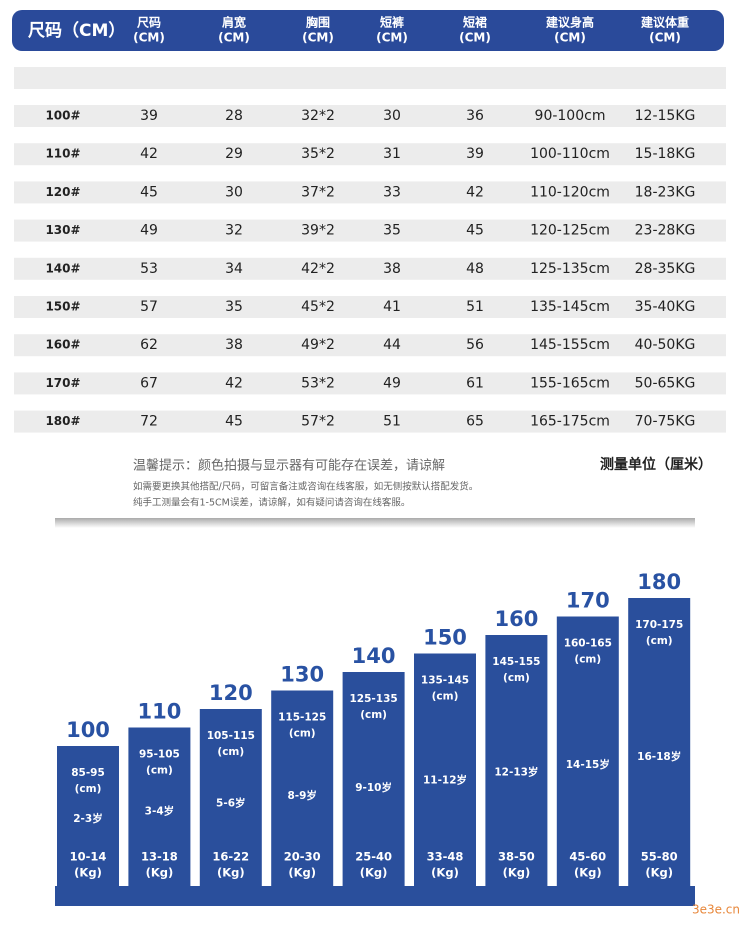 The width and height of the screenshot is (750, 934). I want to click on size-cell: 170#, so click(62, 383).